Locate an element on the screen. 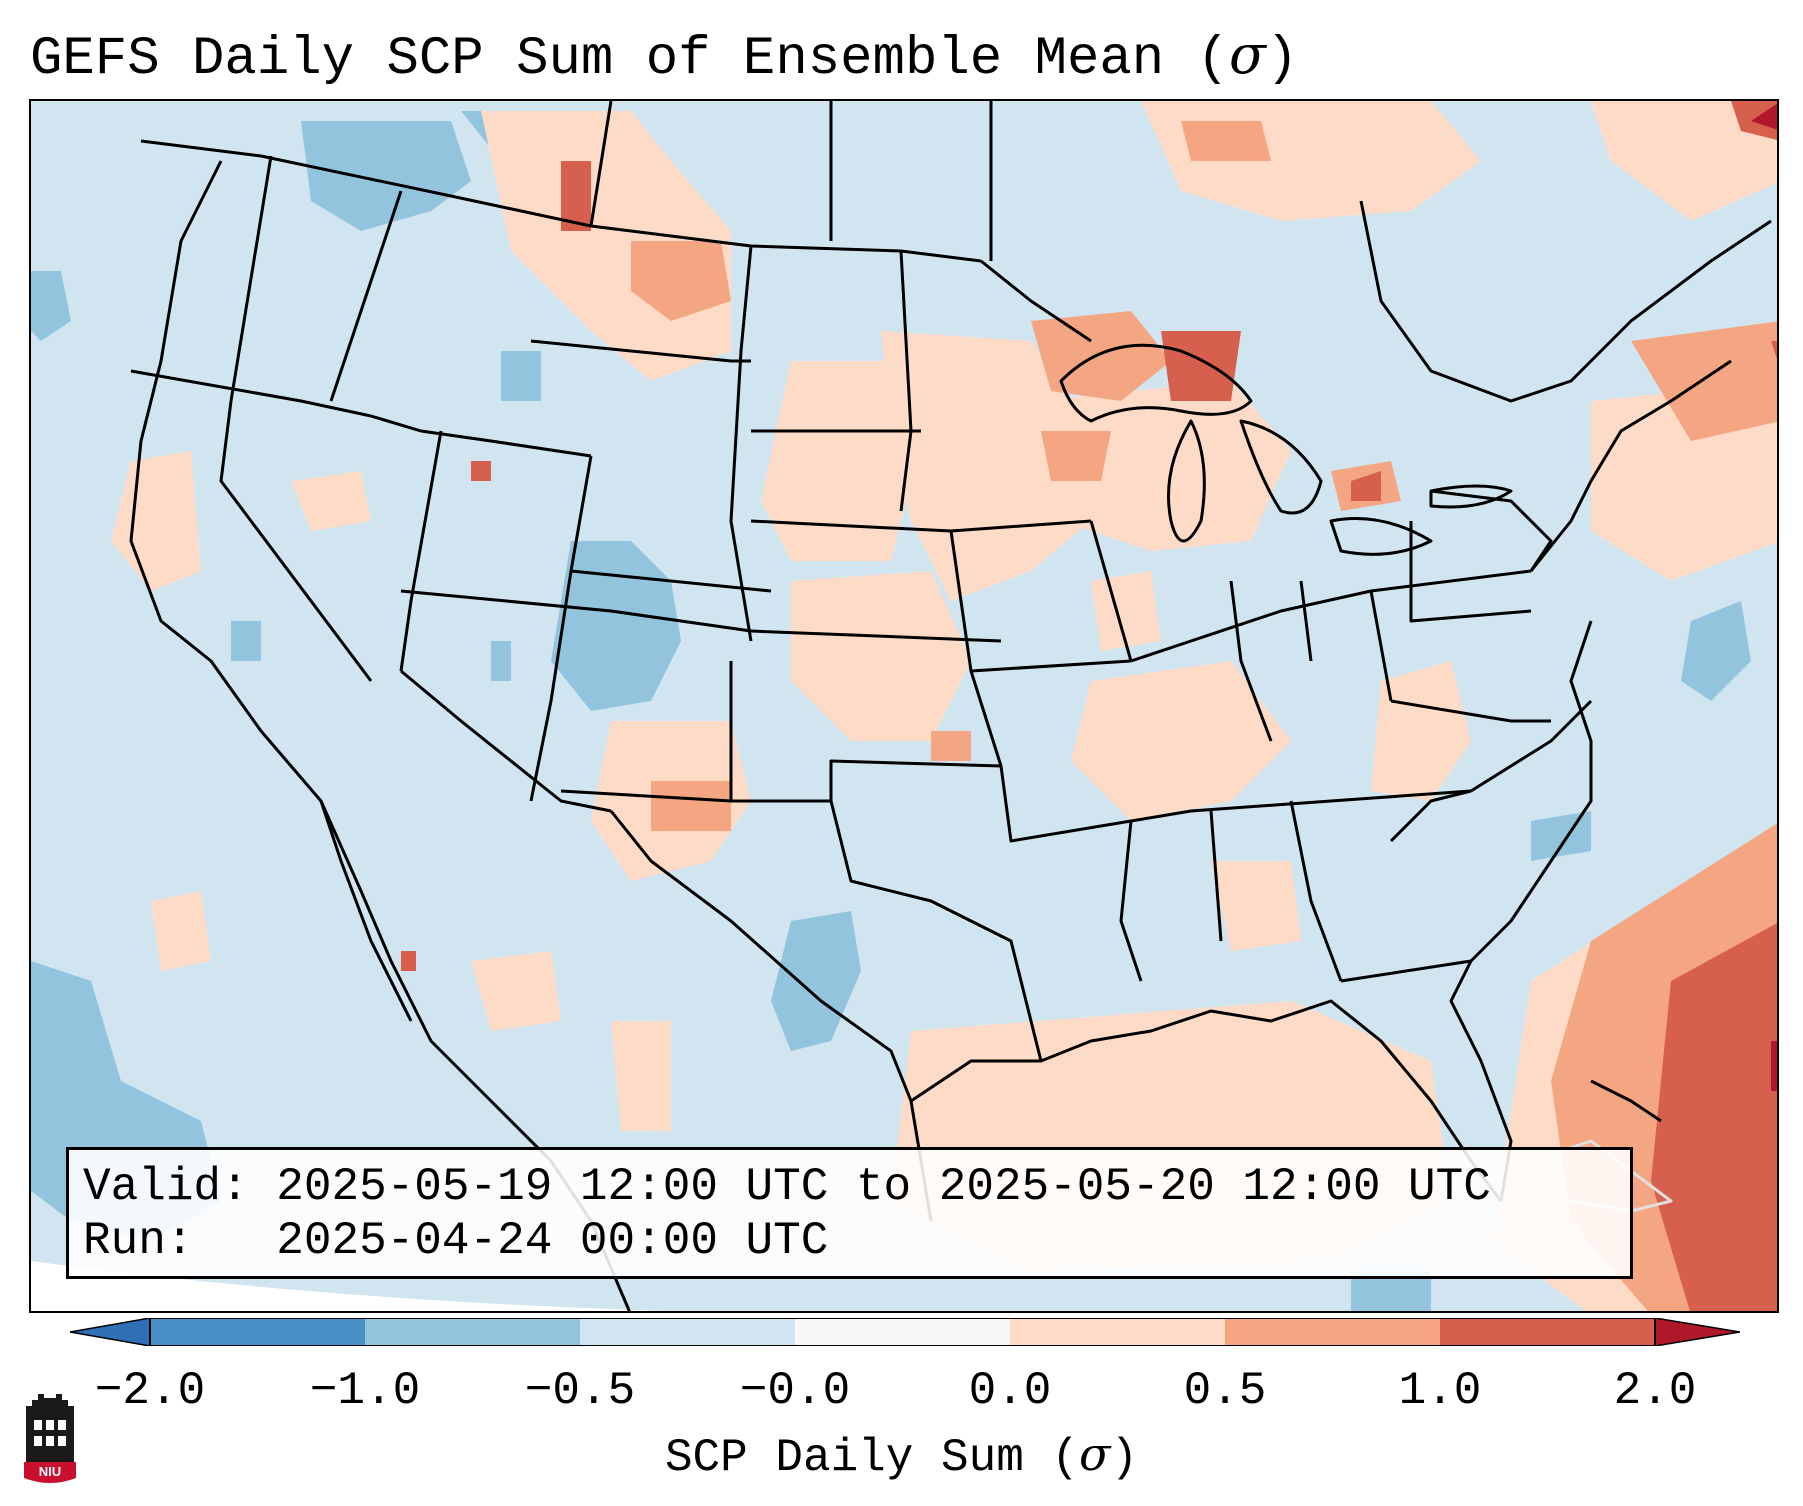  gulf-coastline is located at coordinates (1206, 1100).